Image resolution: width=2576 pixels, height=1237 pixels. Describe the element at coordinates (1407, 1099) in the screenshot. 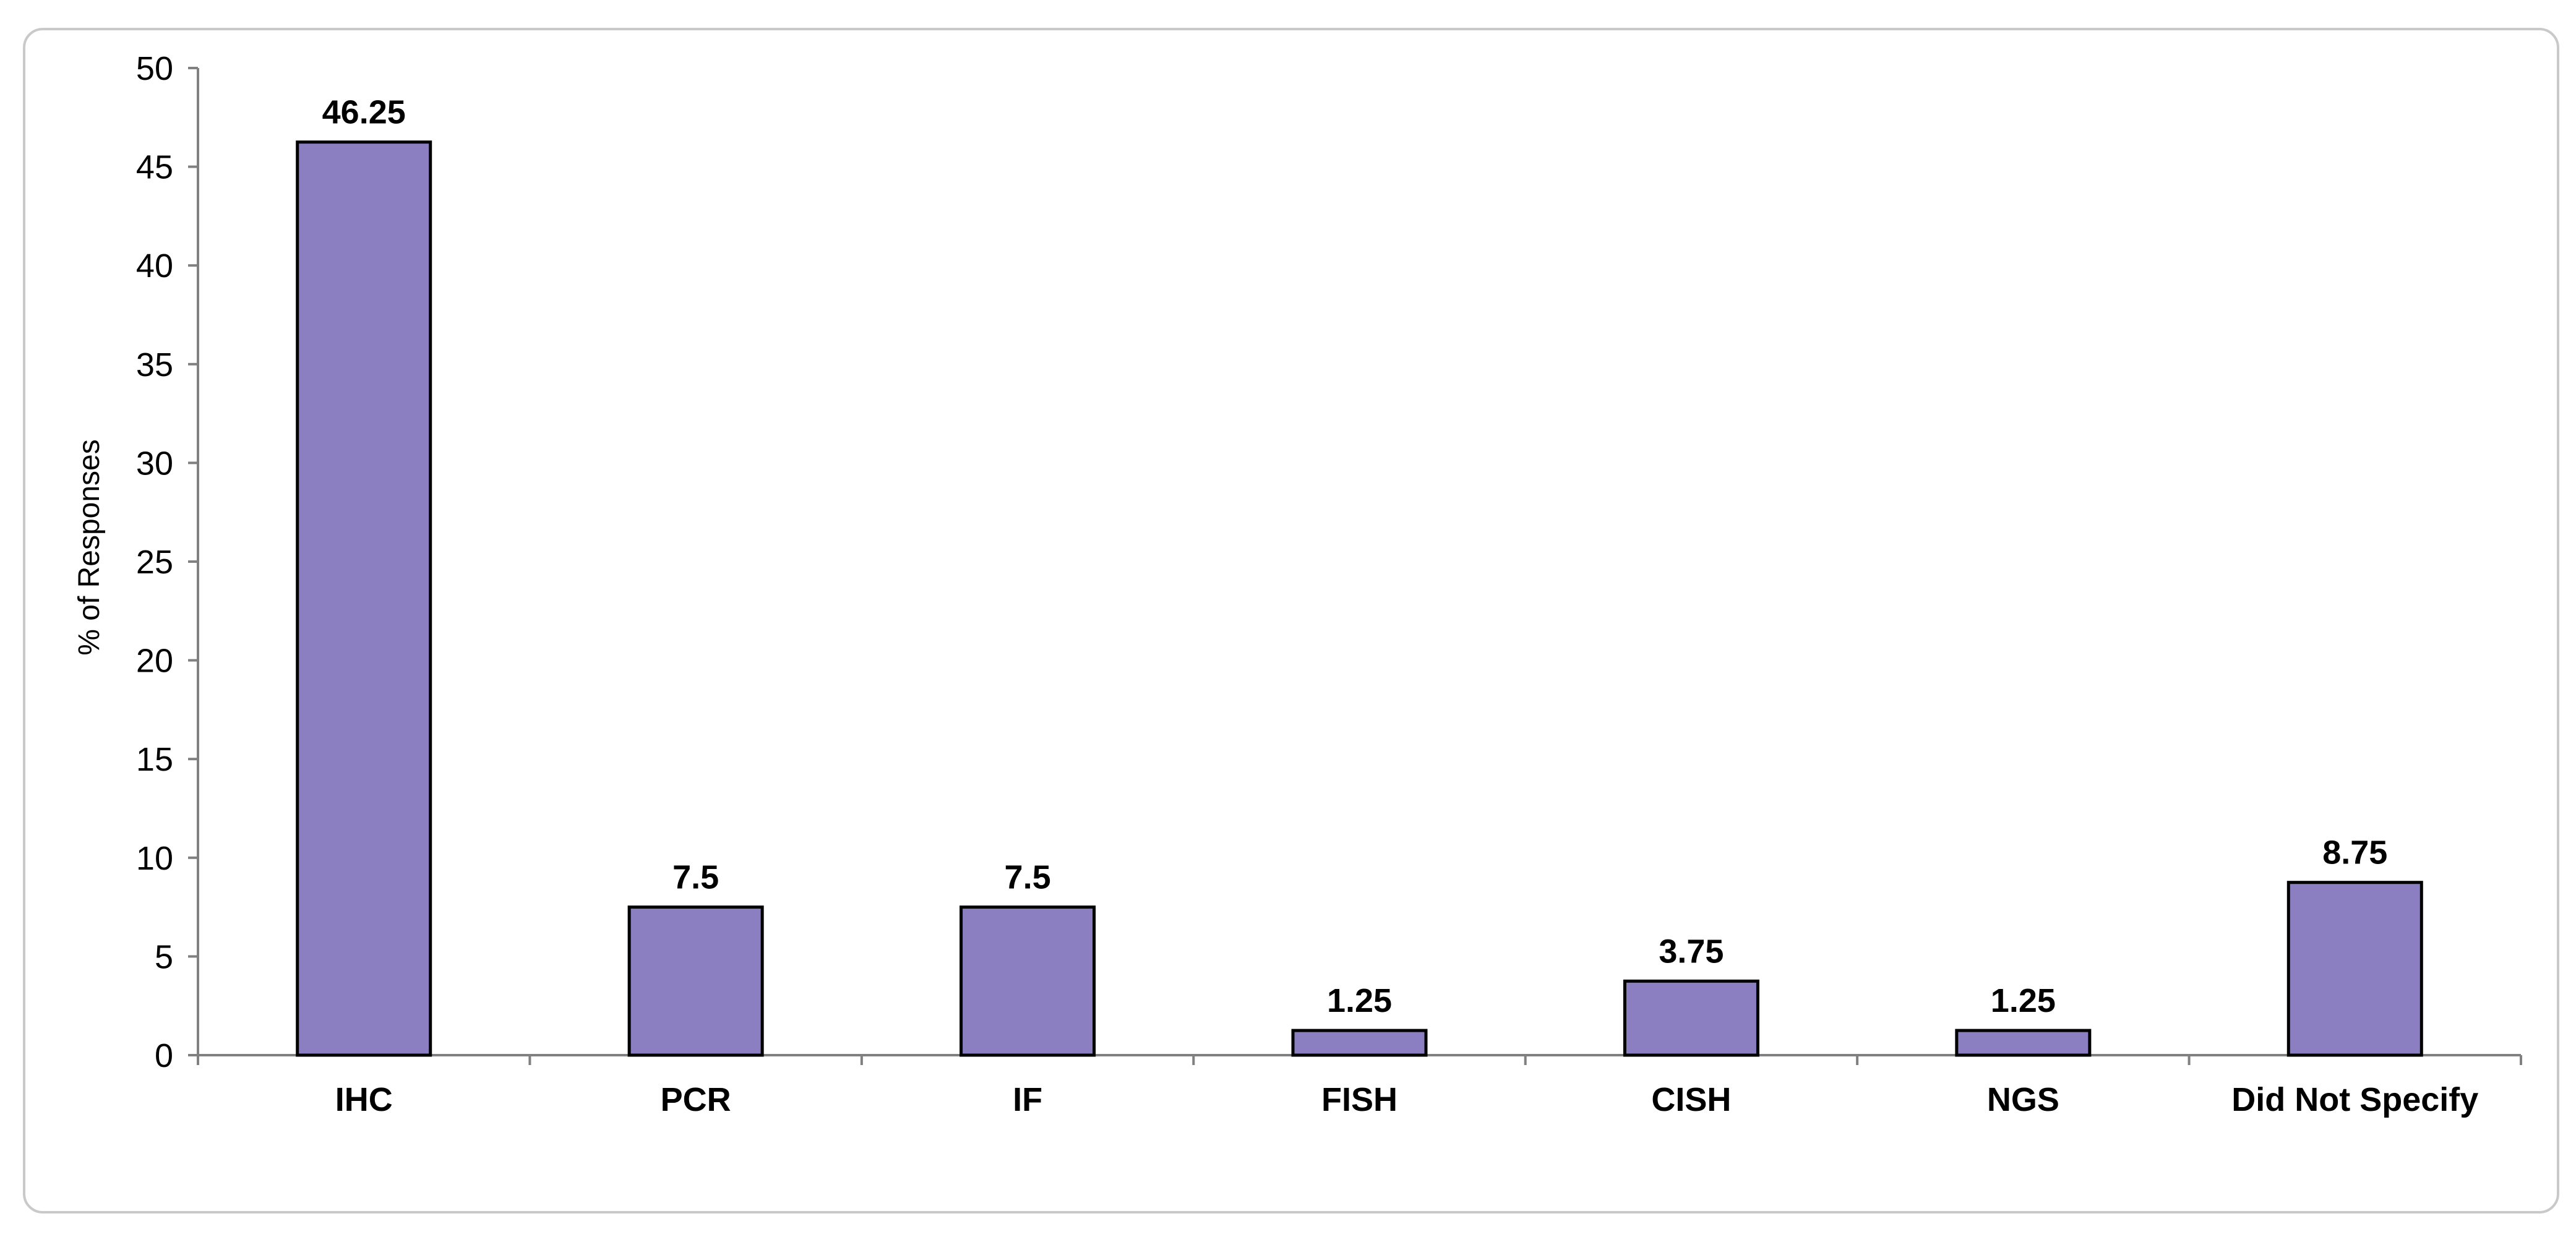

I see `category-labels: IHC PCR IF FISH CISH NGS Did Not Specify` at that location.